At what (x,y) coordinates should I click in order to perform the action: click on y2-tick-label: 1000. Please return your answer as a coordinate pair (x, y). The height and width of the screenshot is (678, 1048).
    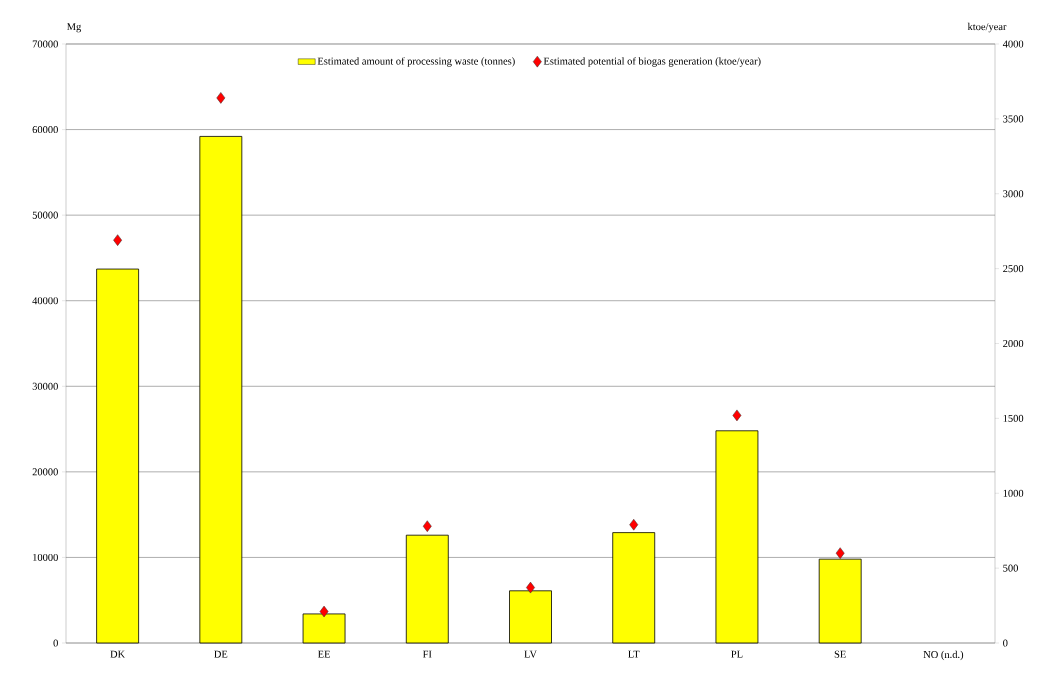
    Looking at the image, I should click on (1013, 493).